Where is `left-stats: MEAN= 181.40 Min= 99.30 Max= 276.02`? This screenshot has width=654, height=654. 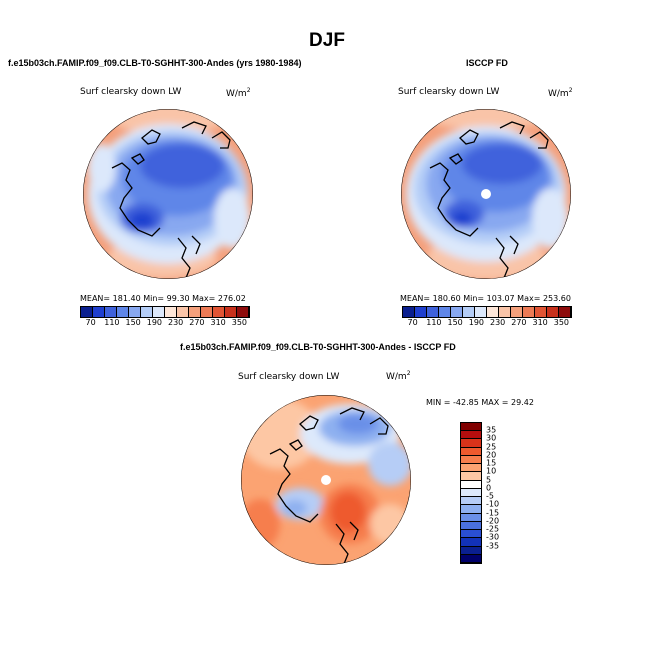 left-stats: MEAN= 181.40 Min= 99.30 Max= 276.02 is located at coordinates (163, 298).